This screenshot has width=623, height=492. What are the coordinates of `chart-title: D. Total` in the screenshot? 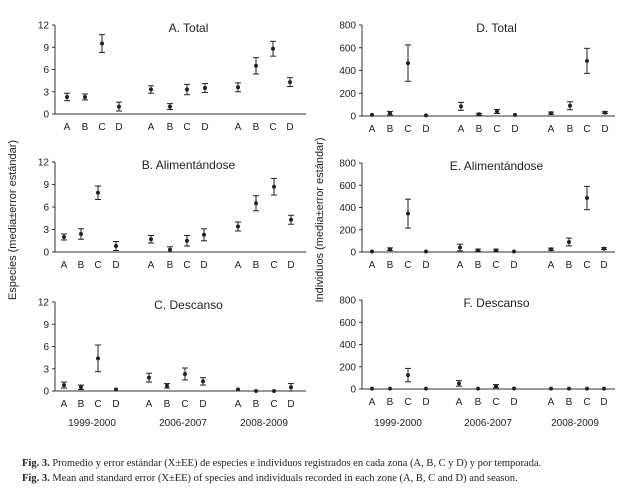 It's located at (496, 28).